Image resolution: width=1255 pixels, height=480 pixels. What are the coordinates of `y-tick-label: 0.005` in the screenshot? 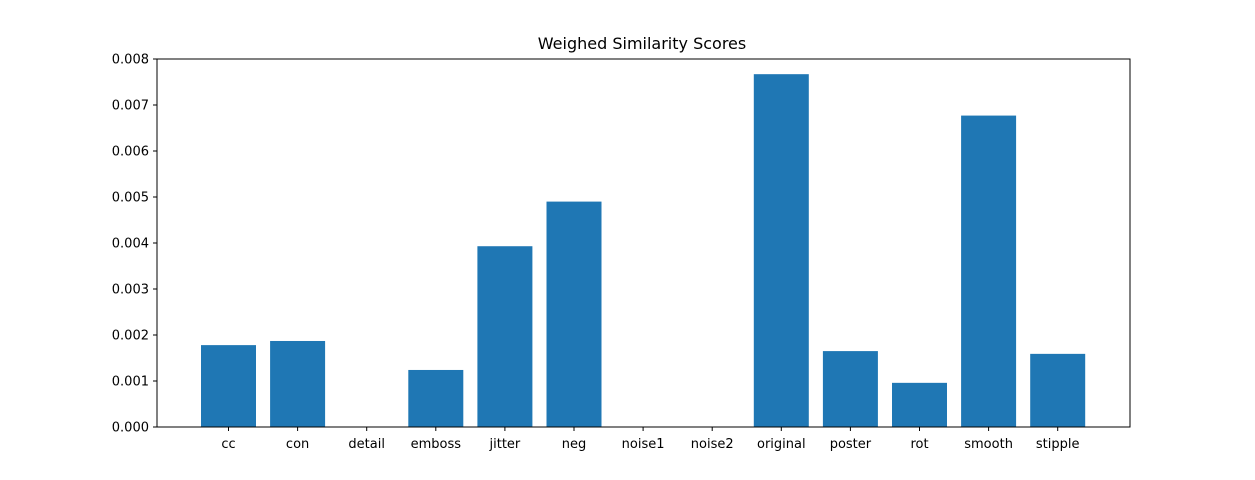 It's located at (130, 198).